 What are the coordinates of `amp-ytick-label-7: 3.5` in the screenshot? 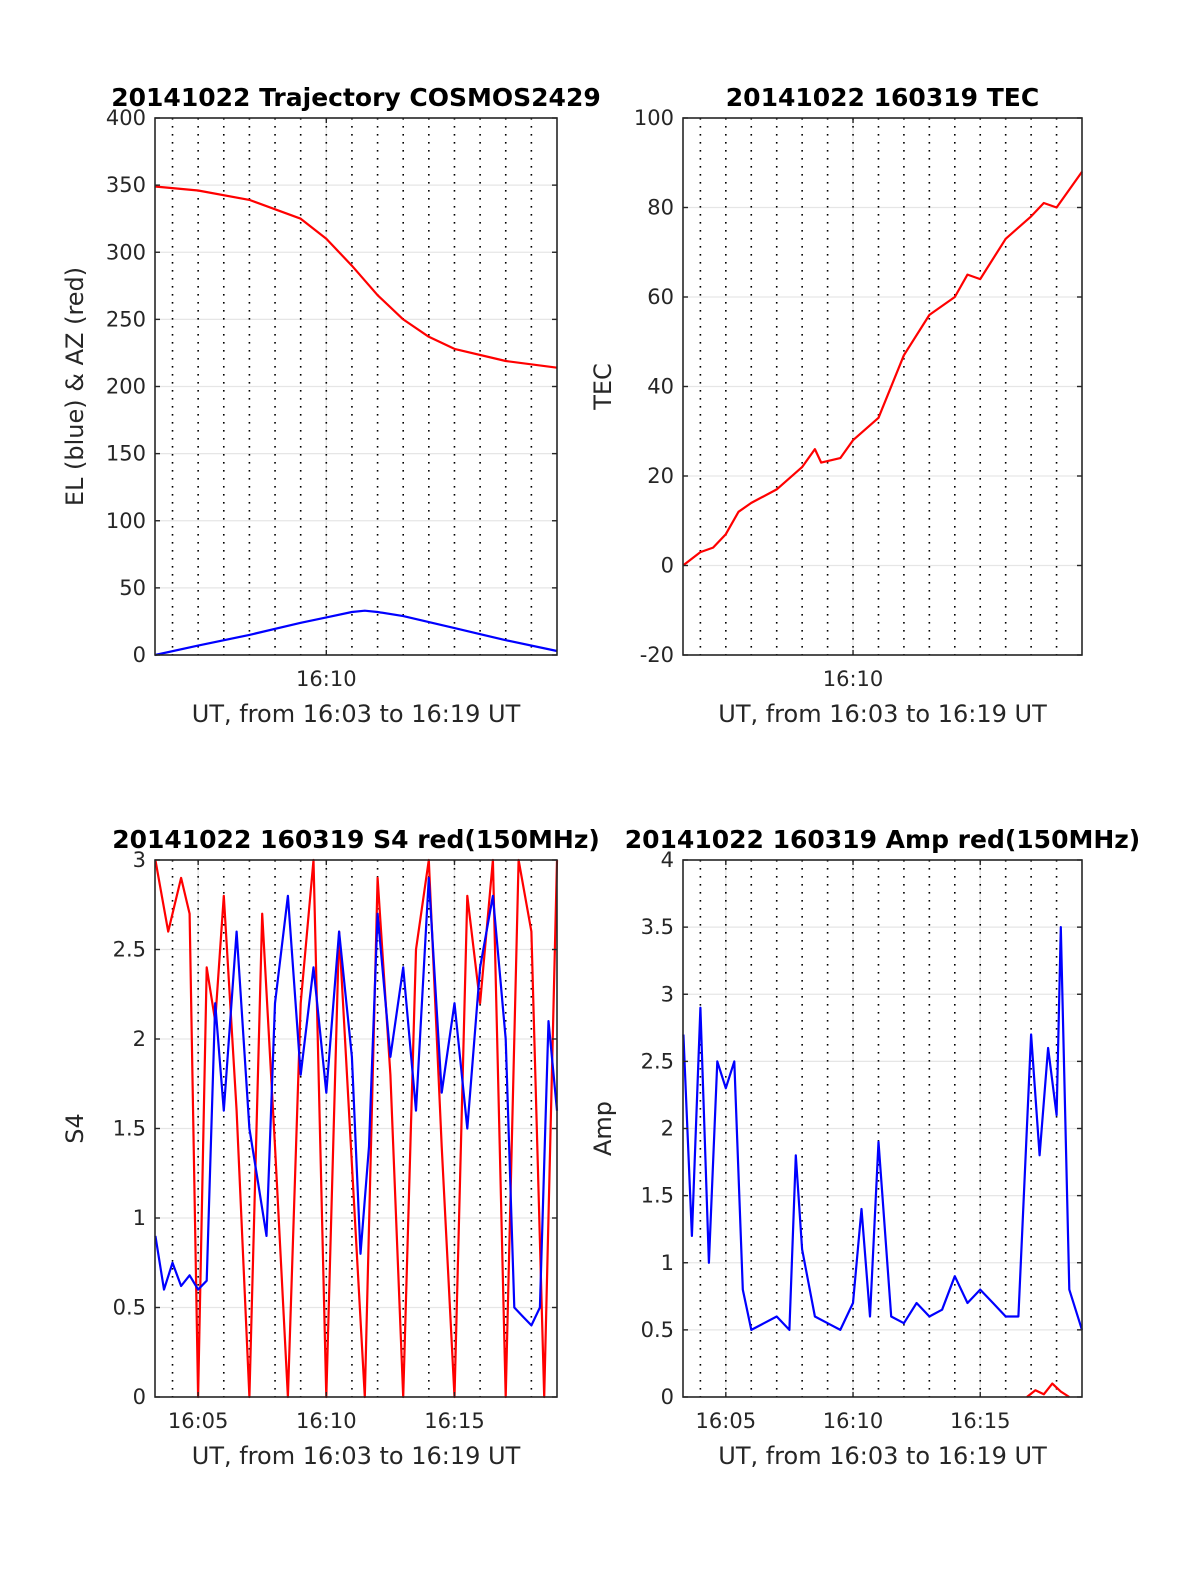 It's located at (657, 927).